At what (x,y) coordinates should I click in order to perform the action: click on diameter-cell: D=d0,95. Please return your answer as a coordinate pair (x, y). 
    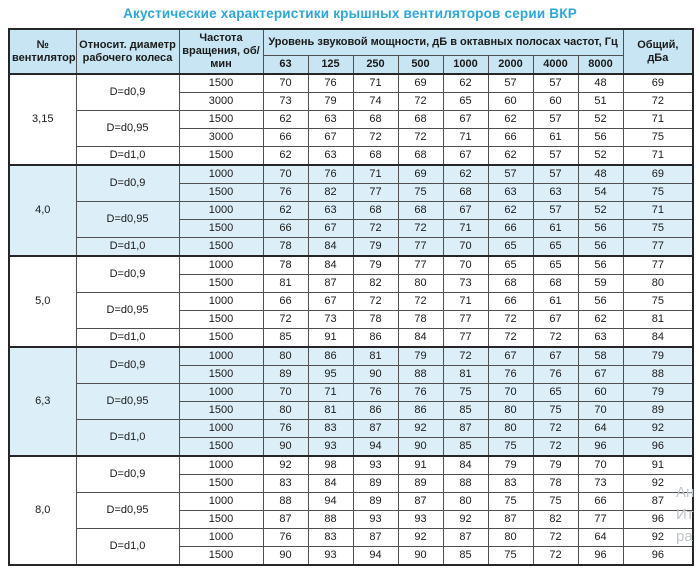
    Looking at the image, I should click on (127, 510).